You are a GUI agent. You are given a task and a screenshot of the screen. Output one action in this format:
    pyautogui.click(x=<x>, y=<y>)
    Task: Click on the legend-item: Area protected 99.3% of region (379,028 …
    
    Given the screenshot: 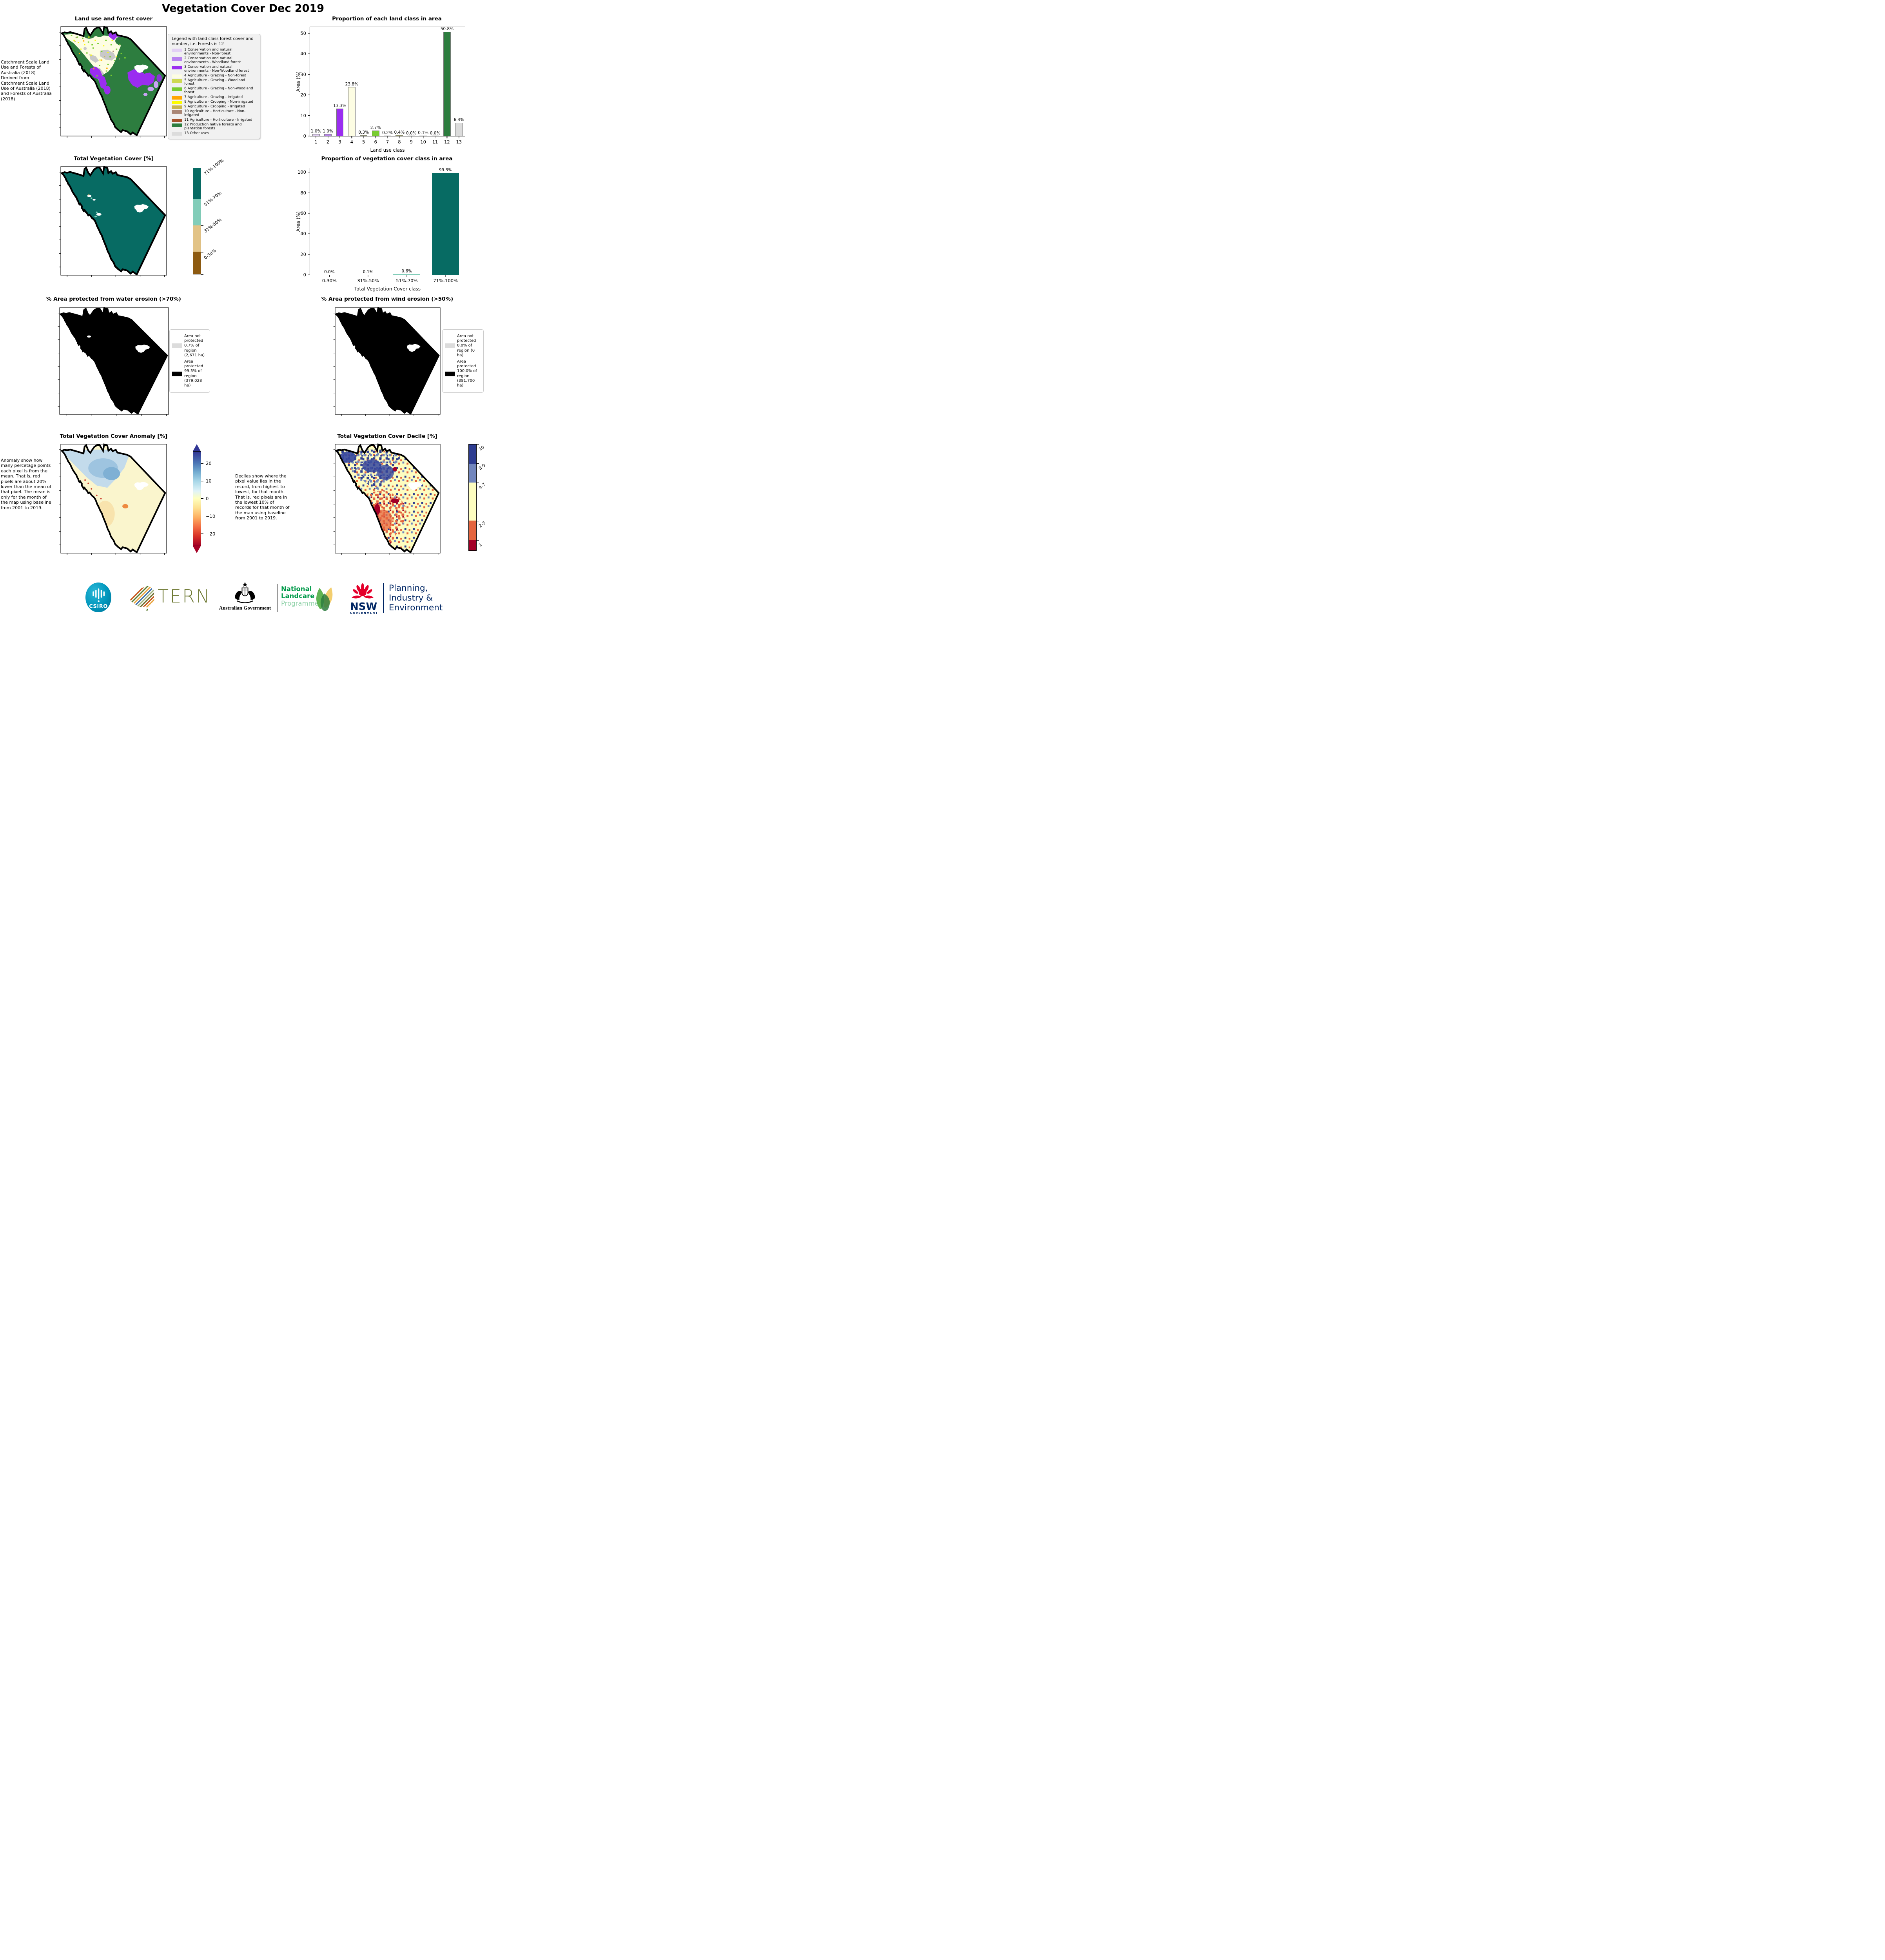 What is the action you would take?
    pyautogui.click(x=189, y=373)
    